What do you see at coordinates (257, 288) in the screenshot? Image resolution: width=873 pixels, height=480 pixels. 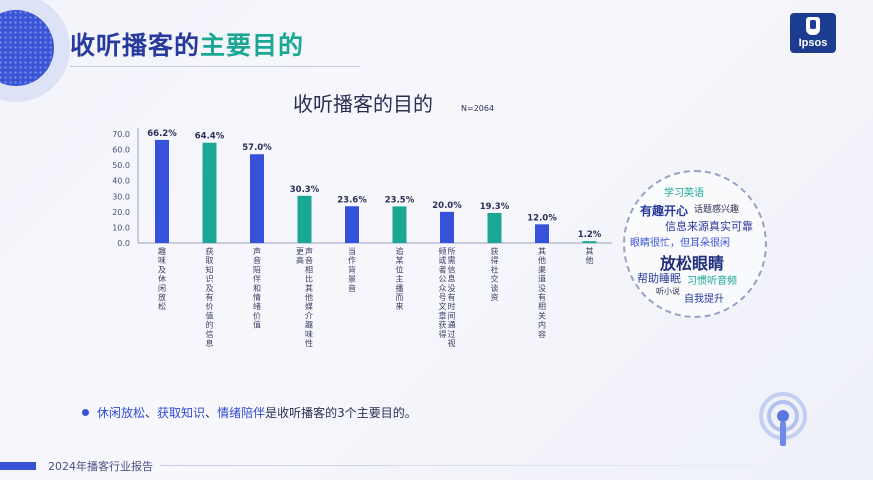 I see `x-category-label: 声音陪伴和情绪价值` at bounding box center [257, 288].